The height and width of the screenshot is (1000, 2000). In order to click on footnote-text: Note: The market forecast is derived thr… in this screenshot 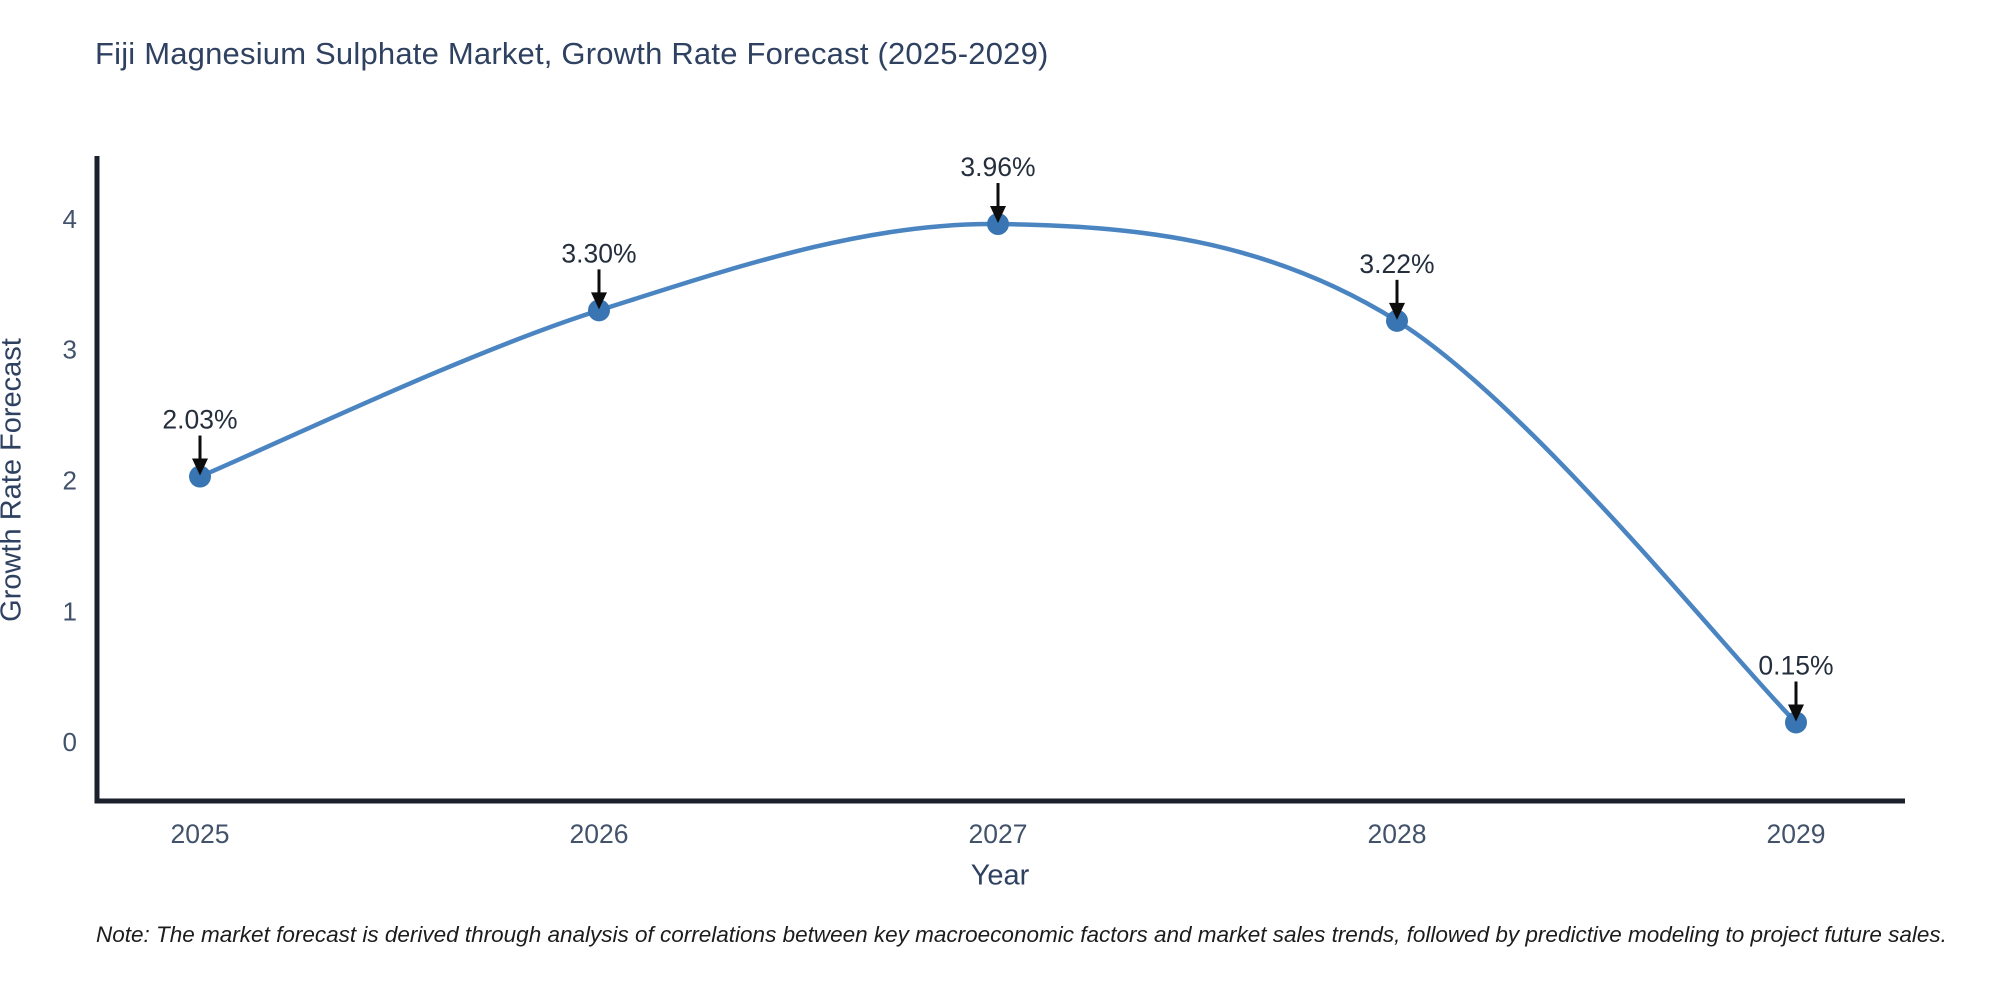, I will do `click(1021, 934)`.